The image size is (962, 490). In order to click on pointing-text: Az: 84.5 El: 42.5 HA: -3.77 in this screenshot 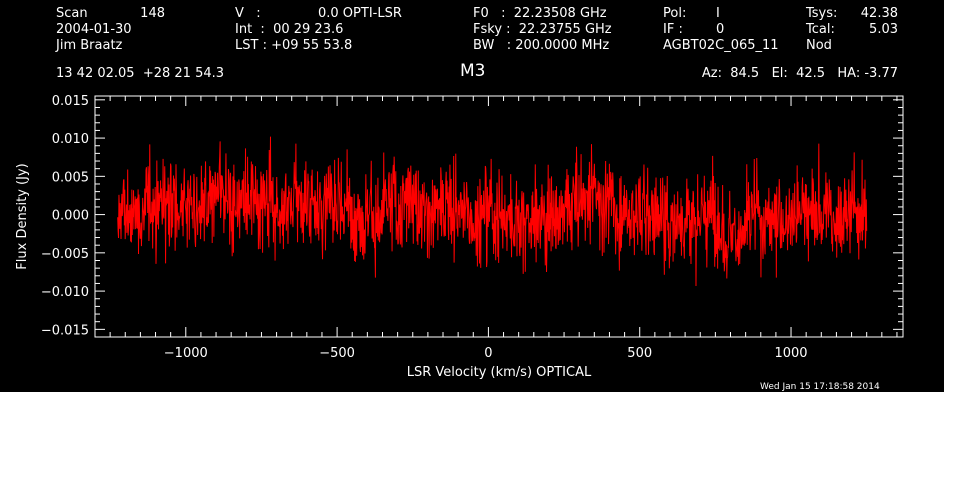, I will do `click(799, 73)`.